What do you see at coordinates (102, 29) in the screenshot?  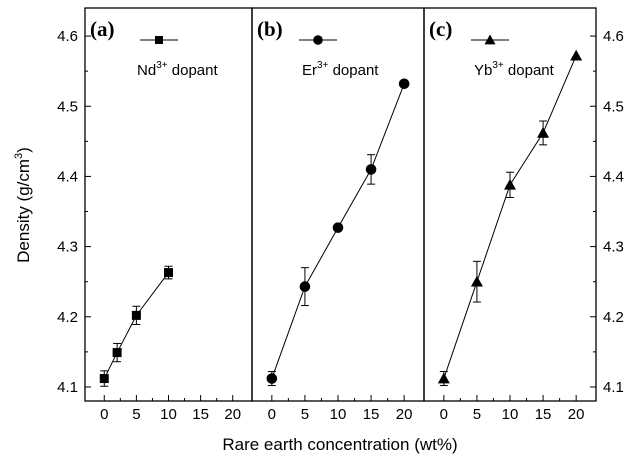 I see `panel-letter: (a)` at bounding box center [102, 29].